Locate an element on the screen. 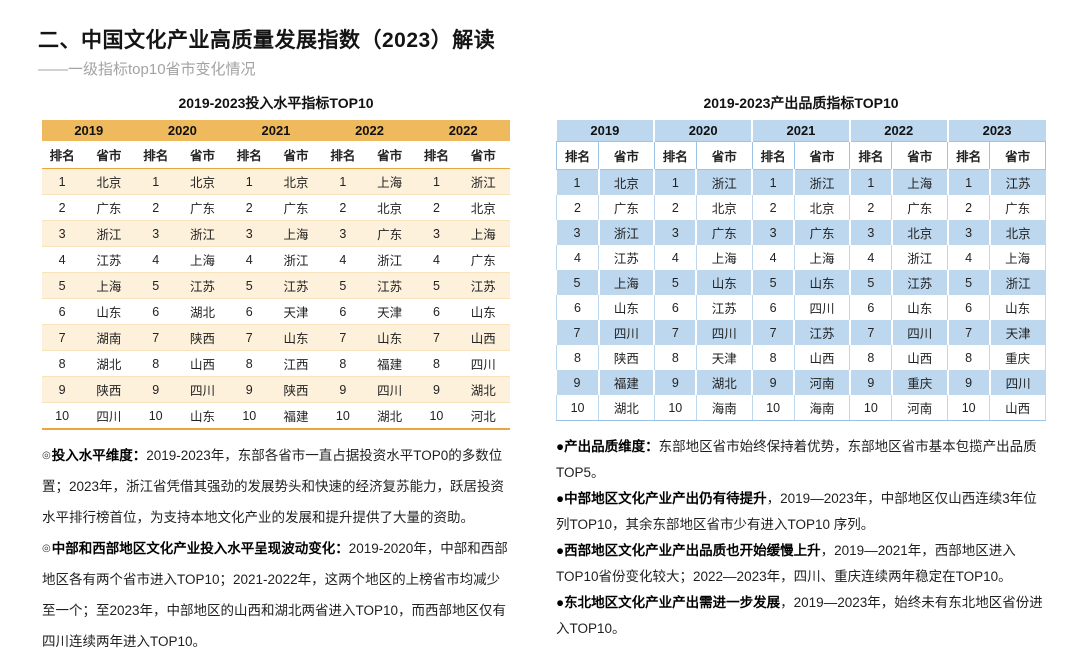  table-row: 7 四川 7 四川 7 江苏 7 四川 7 天津 is located at coordinates (801, 332).